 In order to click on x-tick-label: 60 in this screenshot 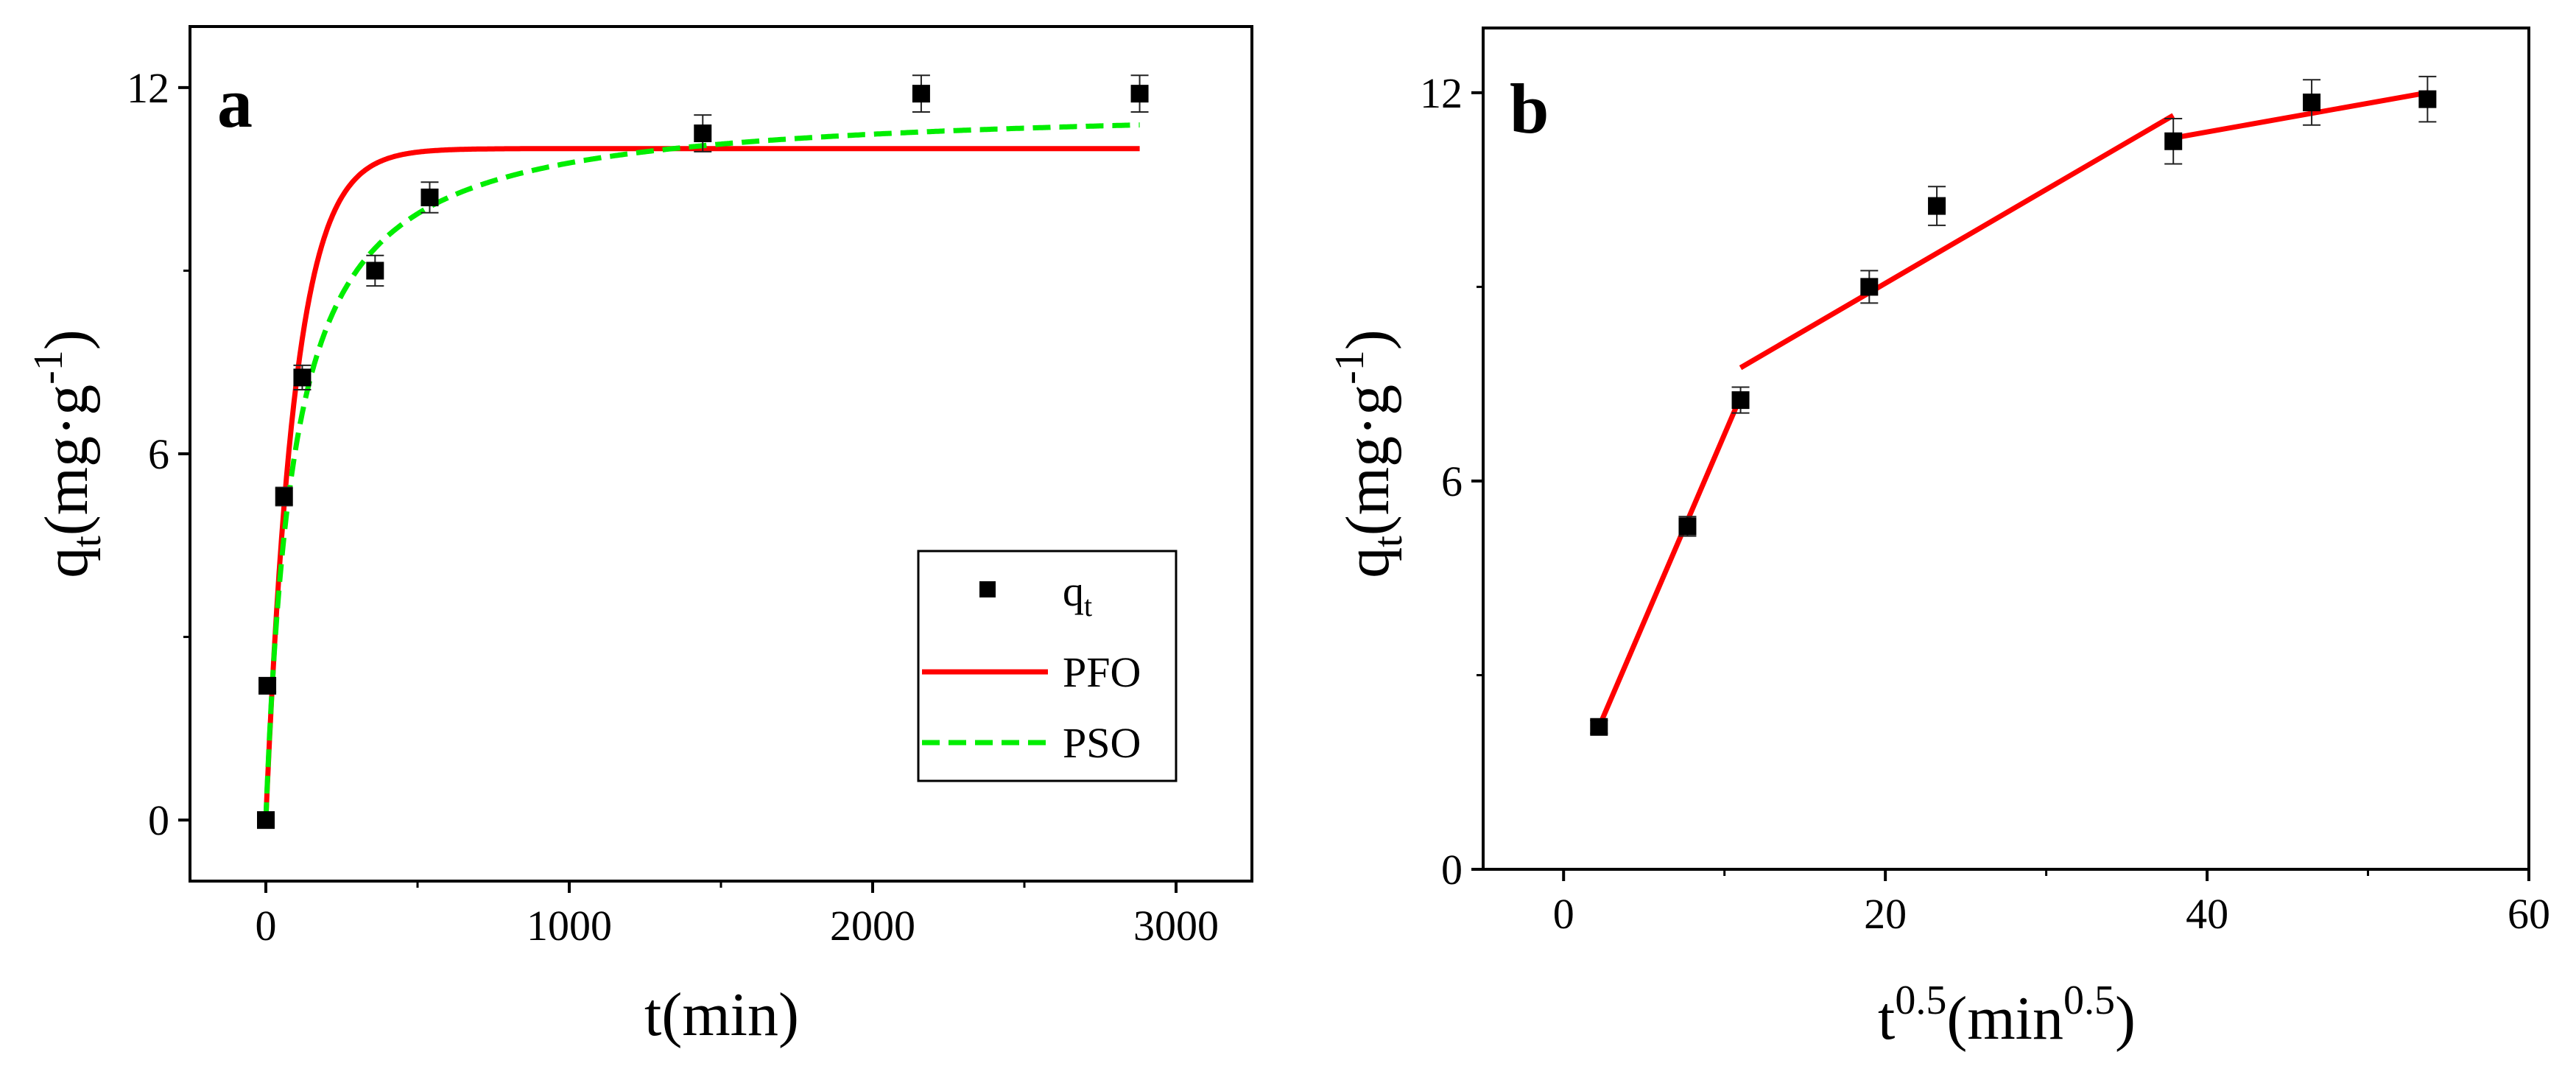, I will do `click(2529, 914)`.